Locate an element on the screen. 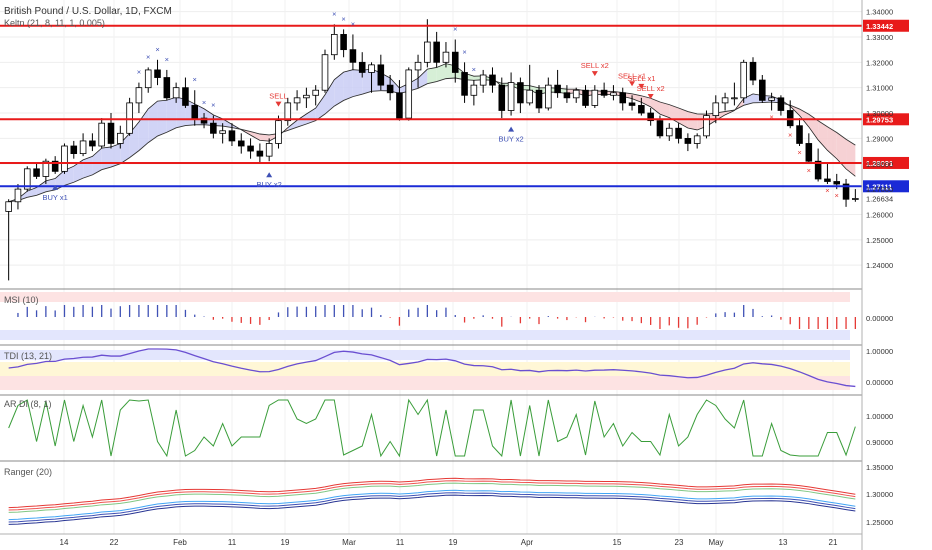 The image size is (932, 550). price-tick-label: 1.30000 is located at coordinates (879, 113).